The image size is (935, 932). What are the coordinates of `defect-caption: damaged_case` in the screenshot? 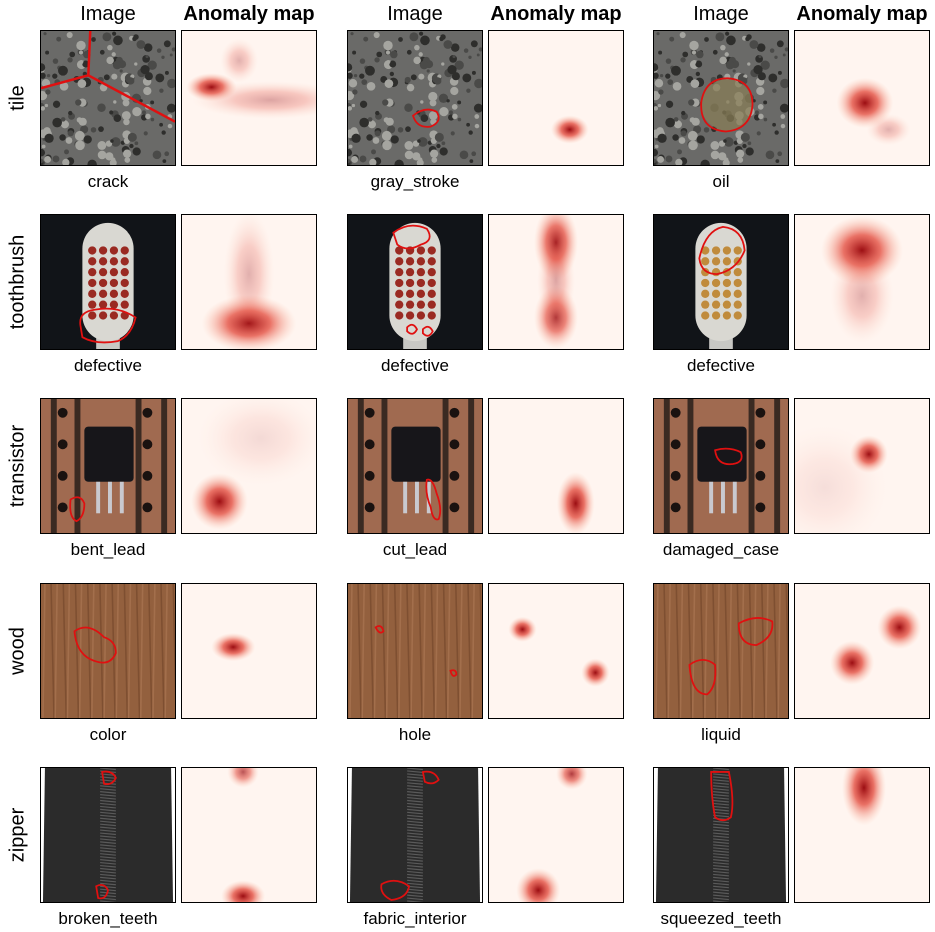 It's located at (721, 549).